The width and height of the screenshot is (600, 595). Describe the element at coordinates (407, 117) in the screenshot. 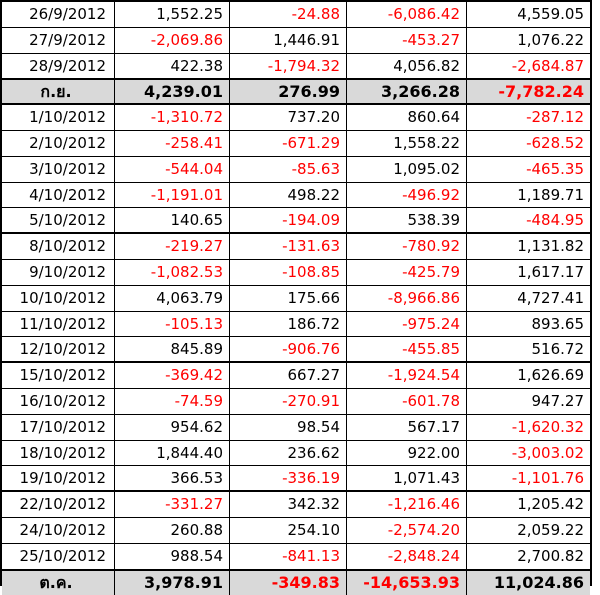

I see `value-cell-col3: 860.64` at that location.